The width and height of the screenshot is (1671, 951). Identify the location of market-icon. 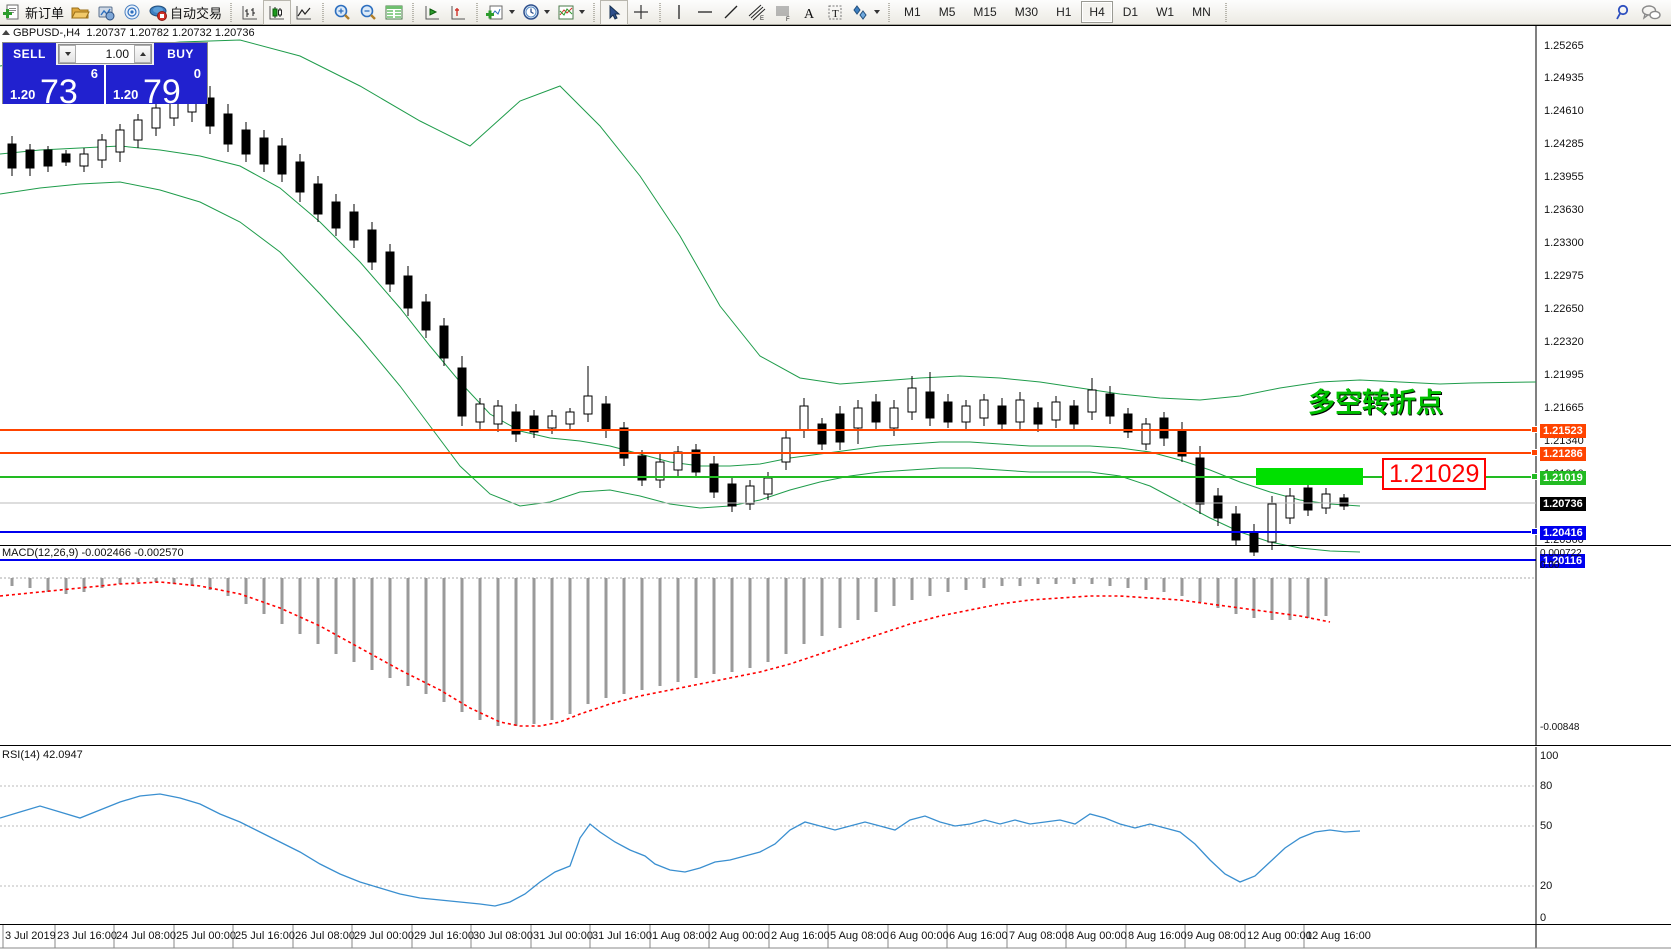
(158, 12).